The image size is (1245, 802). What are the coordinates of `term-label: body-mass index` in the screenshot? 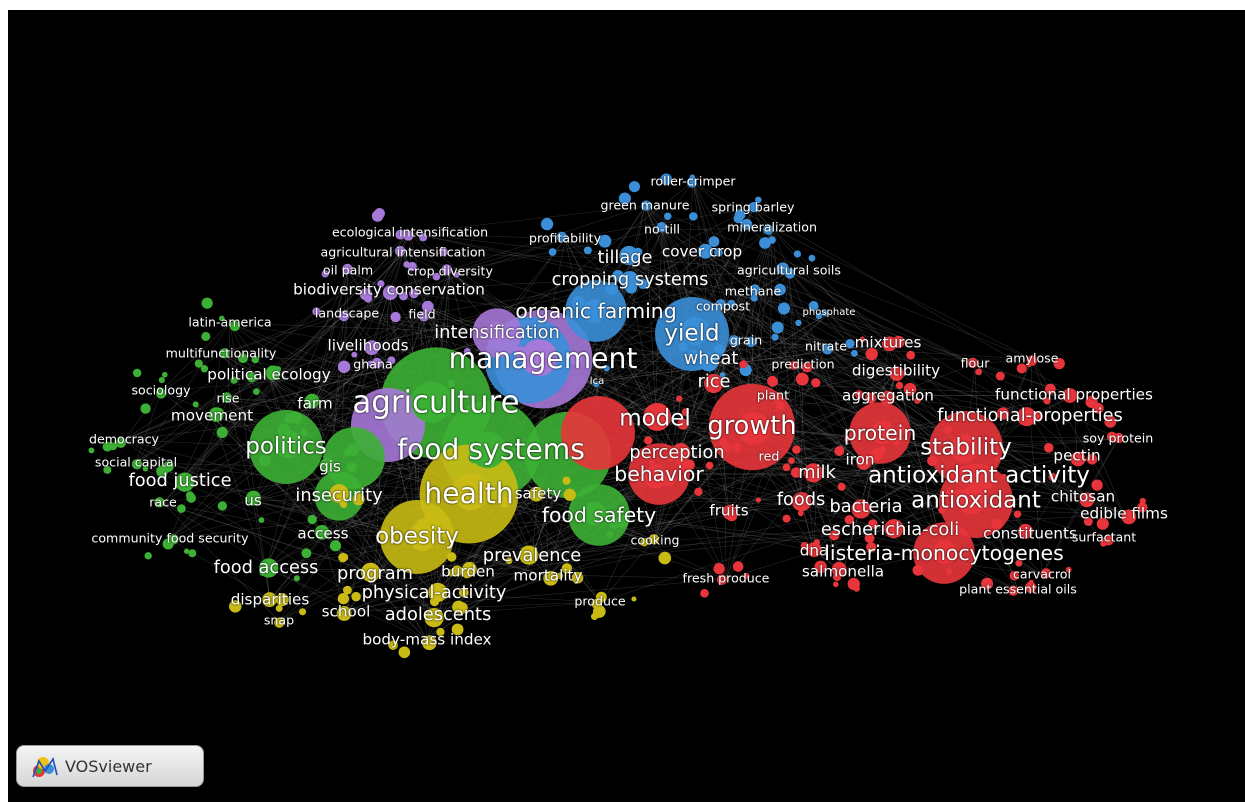 It's located at (427, 639).